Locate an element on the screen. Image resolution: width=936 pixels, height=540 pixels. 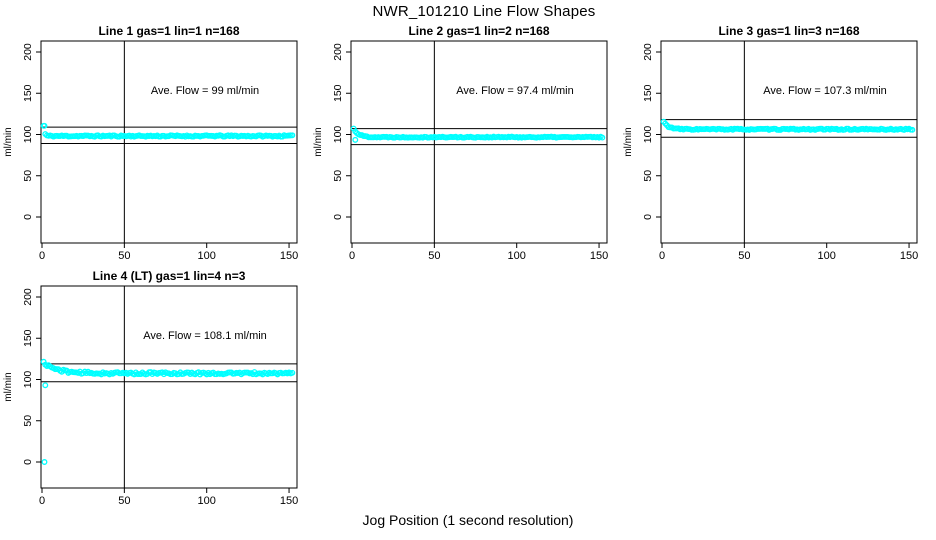
subplot-title-line-2: Line 2 gas=1 lin=2 n=168 is located at coordinates (479, 31).